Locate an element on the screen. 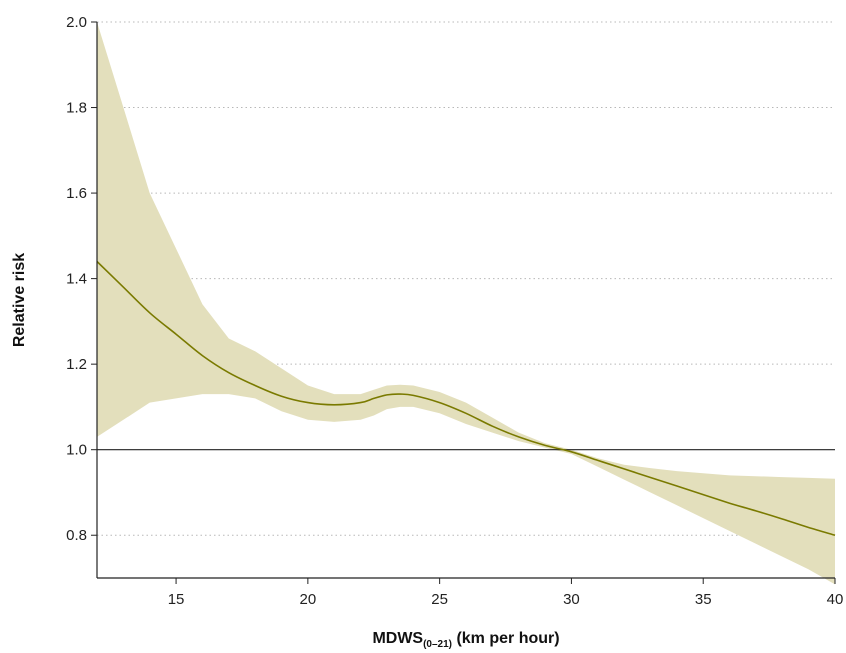 The image size is (846, 653). x-ticks: 15 20 25 30 35 40 is located at coordinates (506, 593).